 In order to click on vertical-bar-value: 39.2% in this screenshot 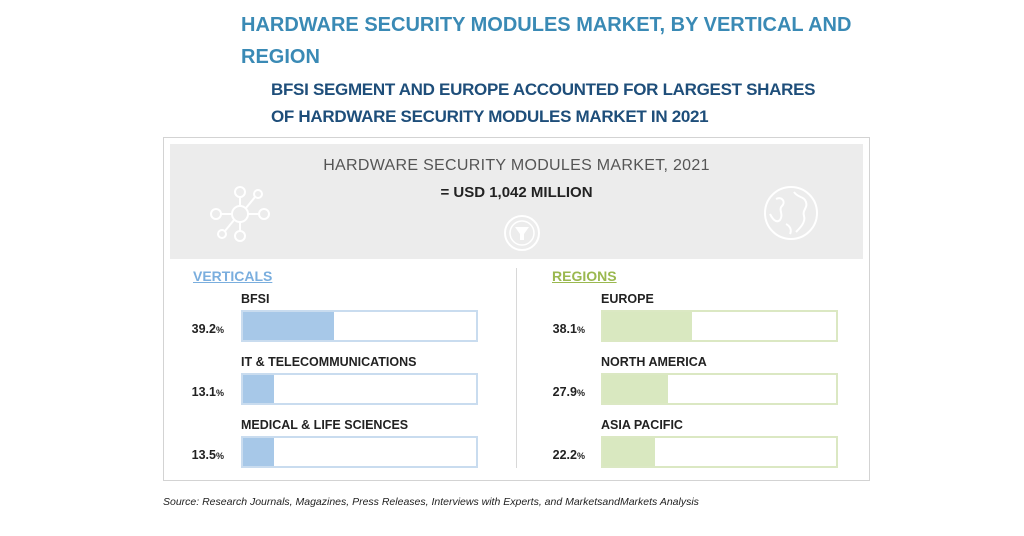, I will do `click(207, 329)`.